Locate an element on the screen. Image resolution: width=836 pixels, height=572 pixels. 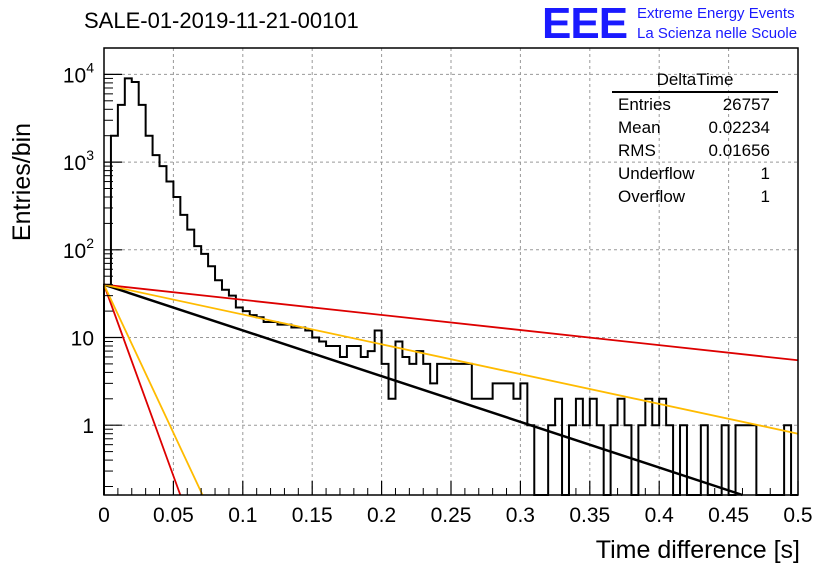
chart-title: SALE-01-2019-11-21-00101 is located at coordinates (221, 20).